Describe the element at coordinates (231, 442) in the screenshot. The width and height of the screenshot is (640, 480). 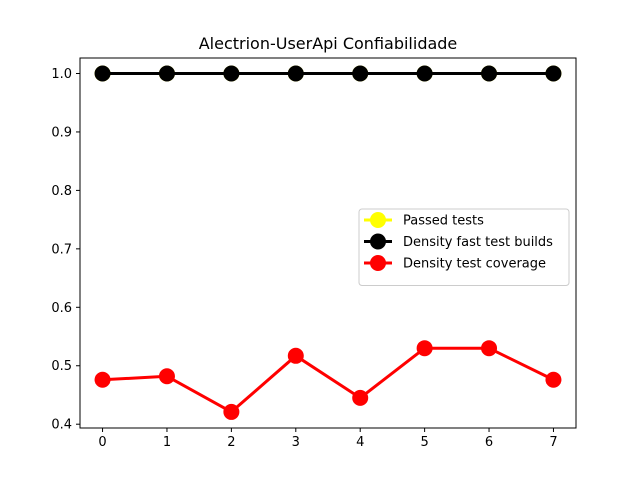
I see `x-tick-label: 2` at that location.